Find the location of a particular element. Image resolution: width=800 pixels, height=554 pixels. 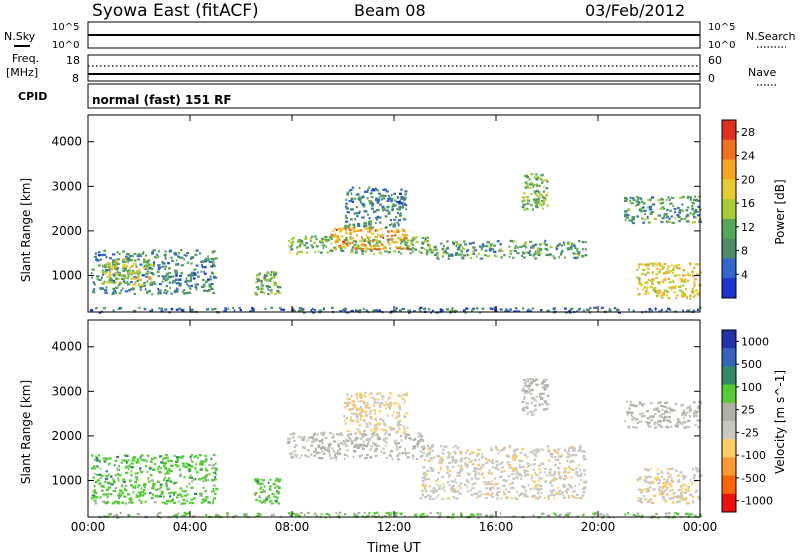

colorbar-tick-label: 24 is located at coordinates (748, 156).